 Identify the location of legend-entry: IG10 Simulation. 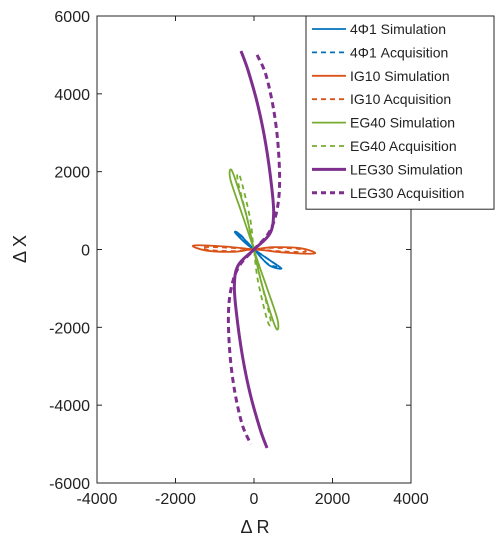
(400, 76).